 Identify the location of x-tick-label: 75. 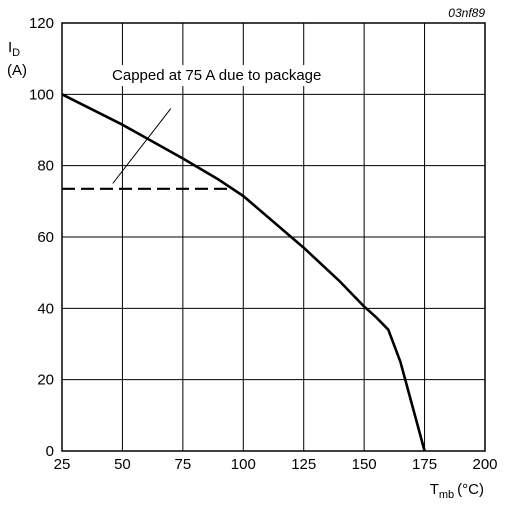
(183, 464).